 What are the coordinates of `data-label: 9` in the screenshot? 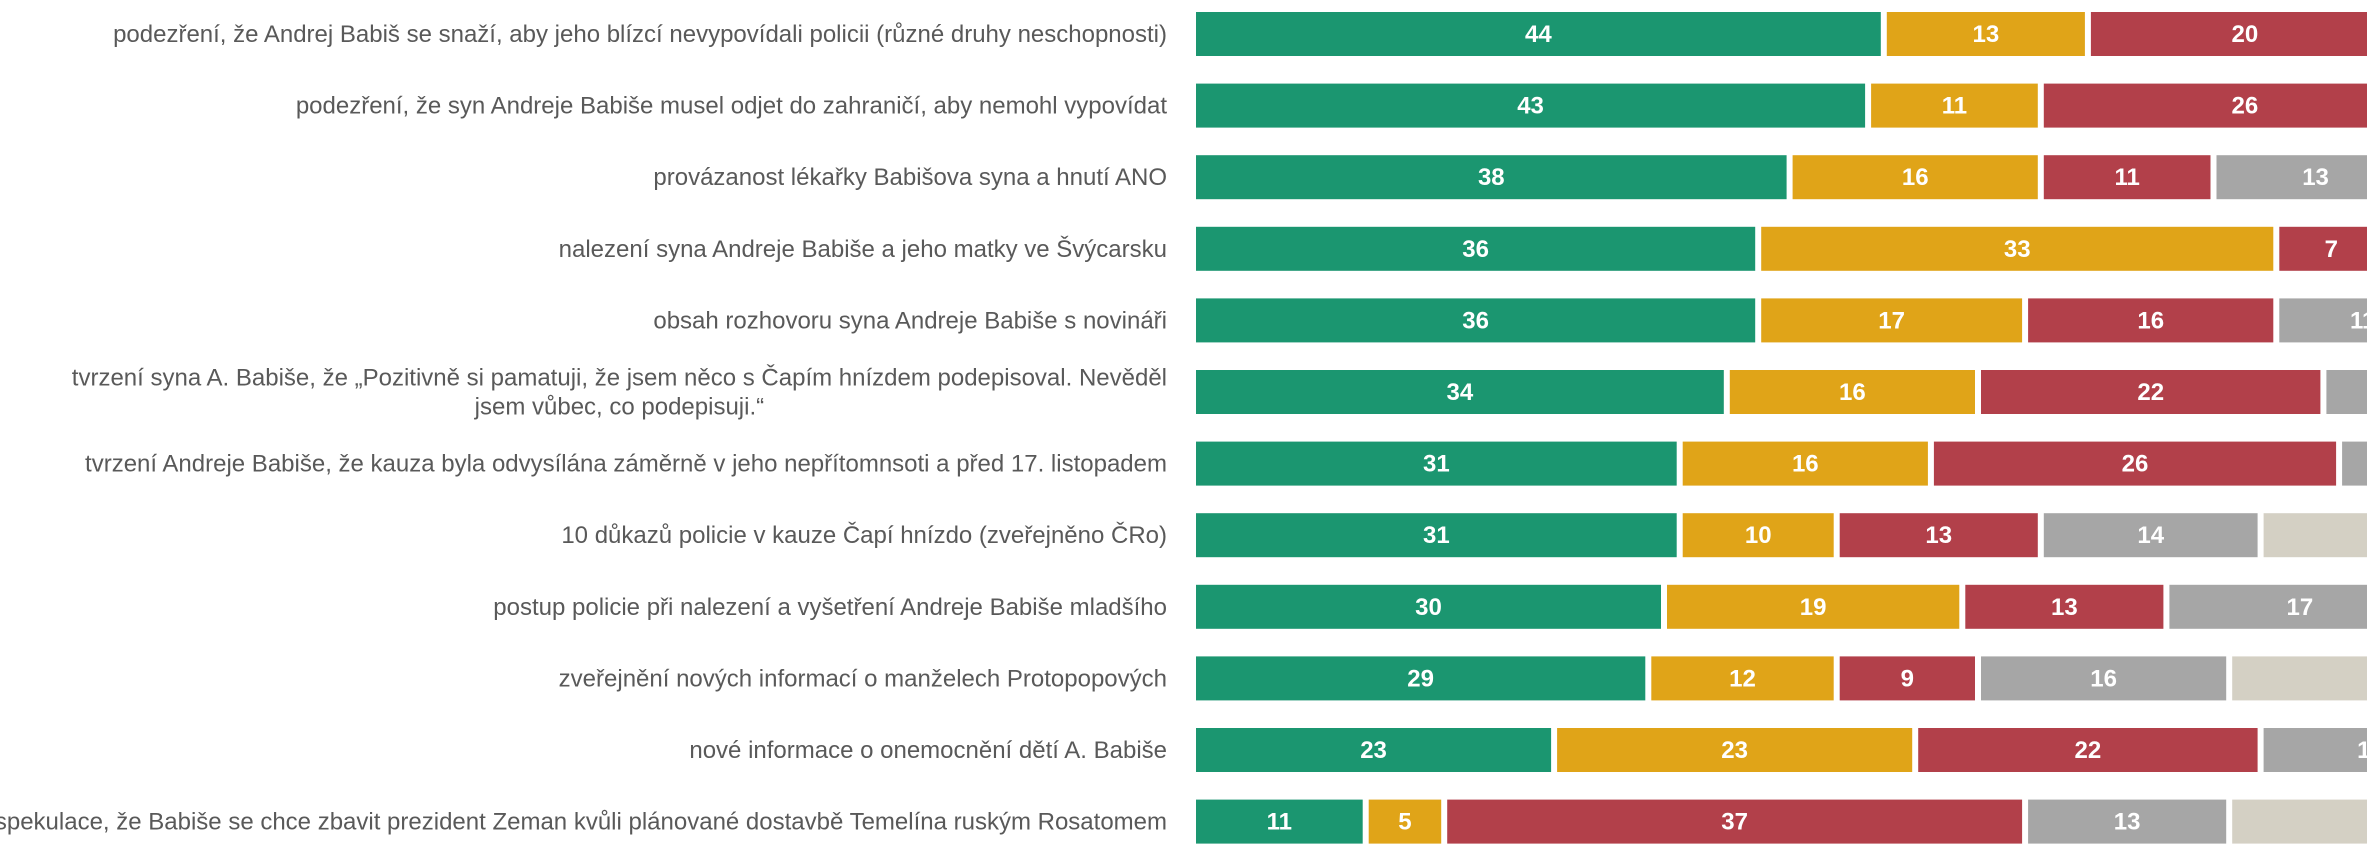 It's located at (1907, 678).